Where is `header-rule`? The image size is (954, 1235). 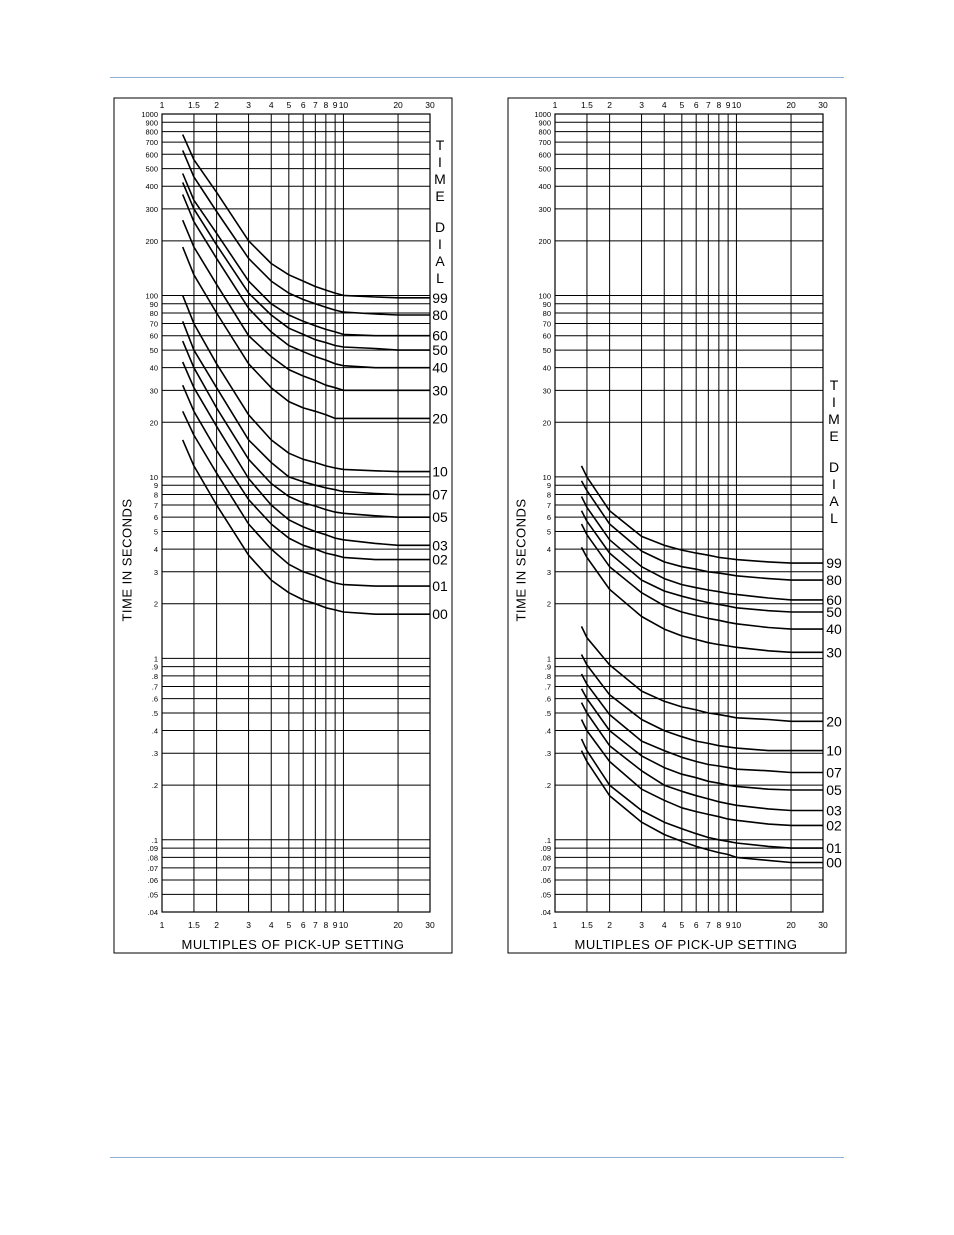 header-rule is located at coordinates (477, 77).